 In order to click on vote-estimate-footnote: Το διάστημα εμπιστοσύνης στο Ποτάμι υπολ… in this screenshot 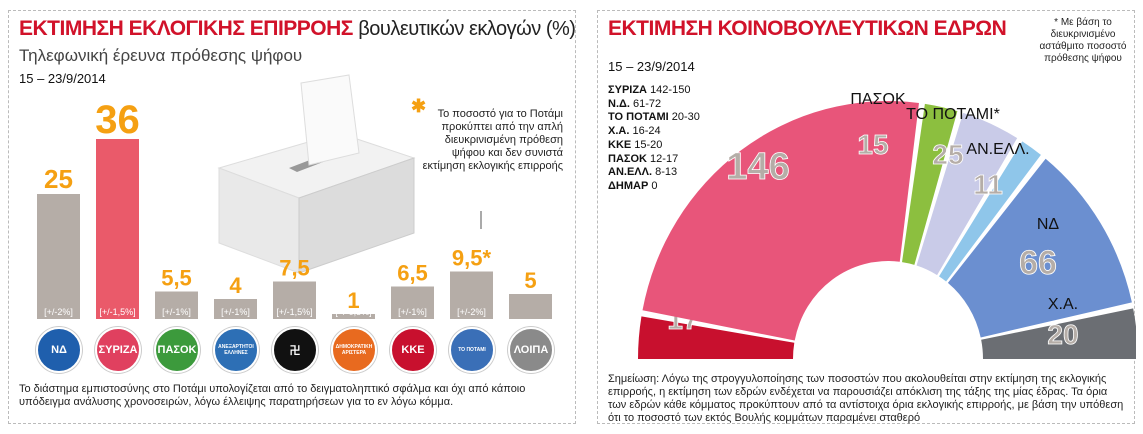, I will do `click(272, 395)`.